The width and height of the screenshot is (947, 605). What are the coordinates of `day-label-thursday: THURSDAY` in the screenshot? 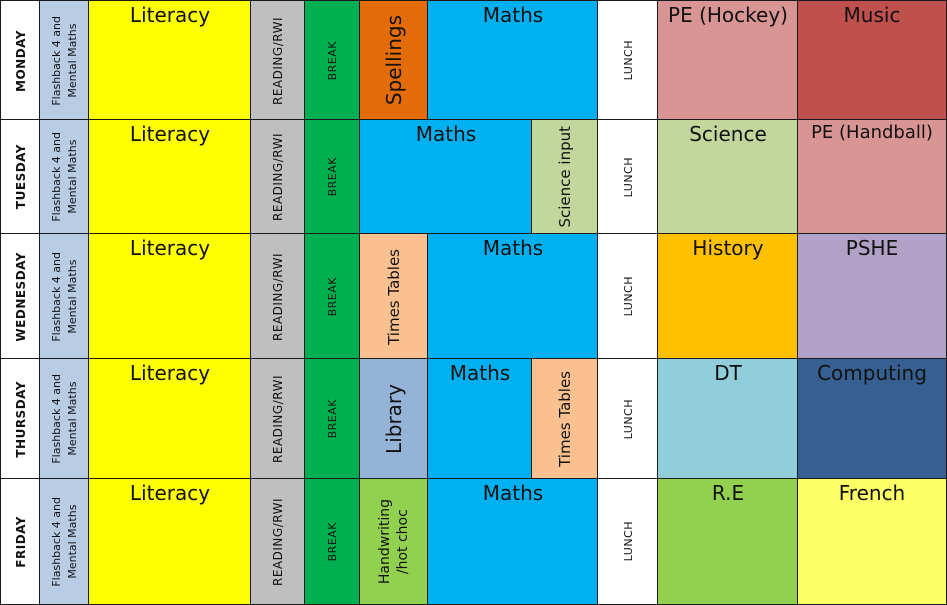 It's located at (20, 419).